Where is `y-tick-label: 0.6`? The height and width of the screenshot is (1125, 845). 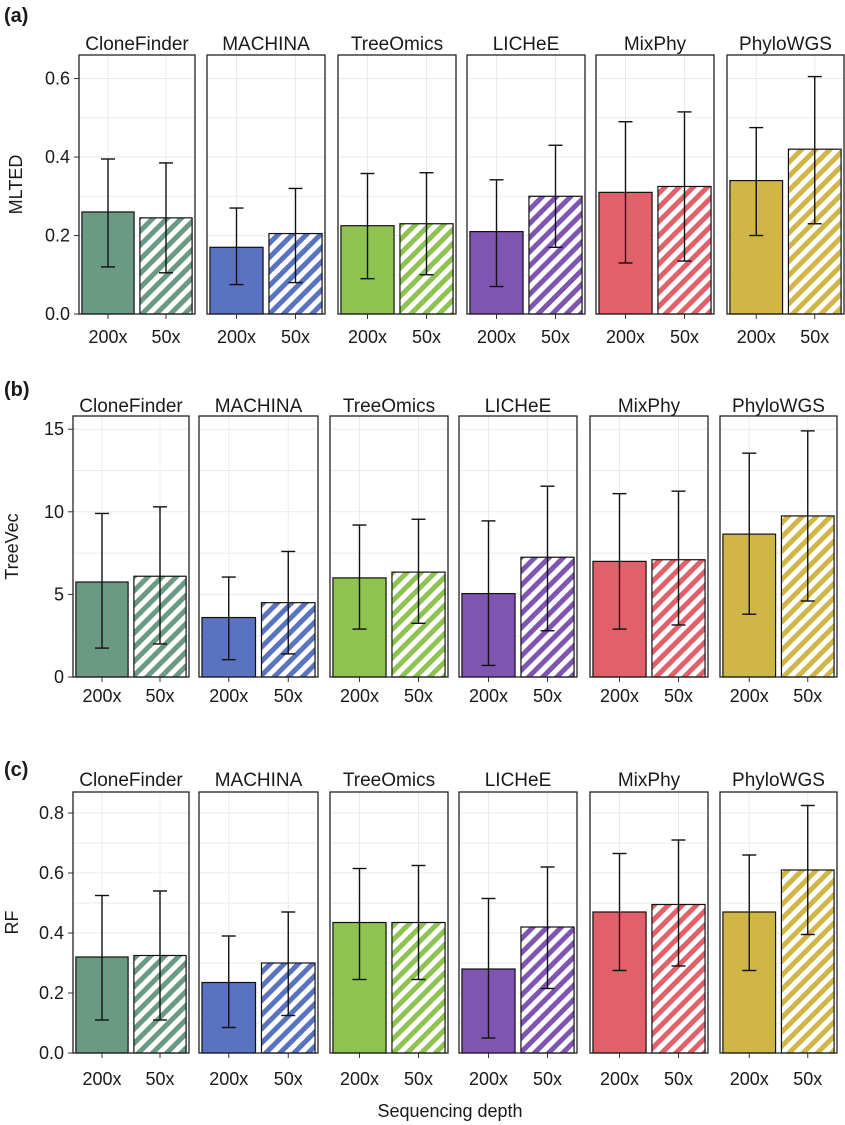
y-tick-label: 0.6 is located at coordinates (57, 79).